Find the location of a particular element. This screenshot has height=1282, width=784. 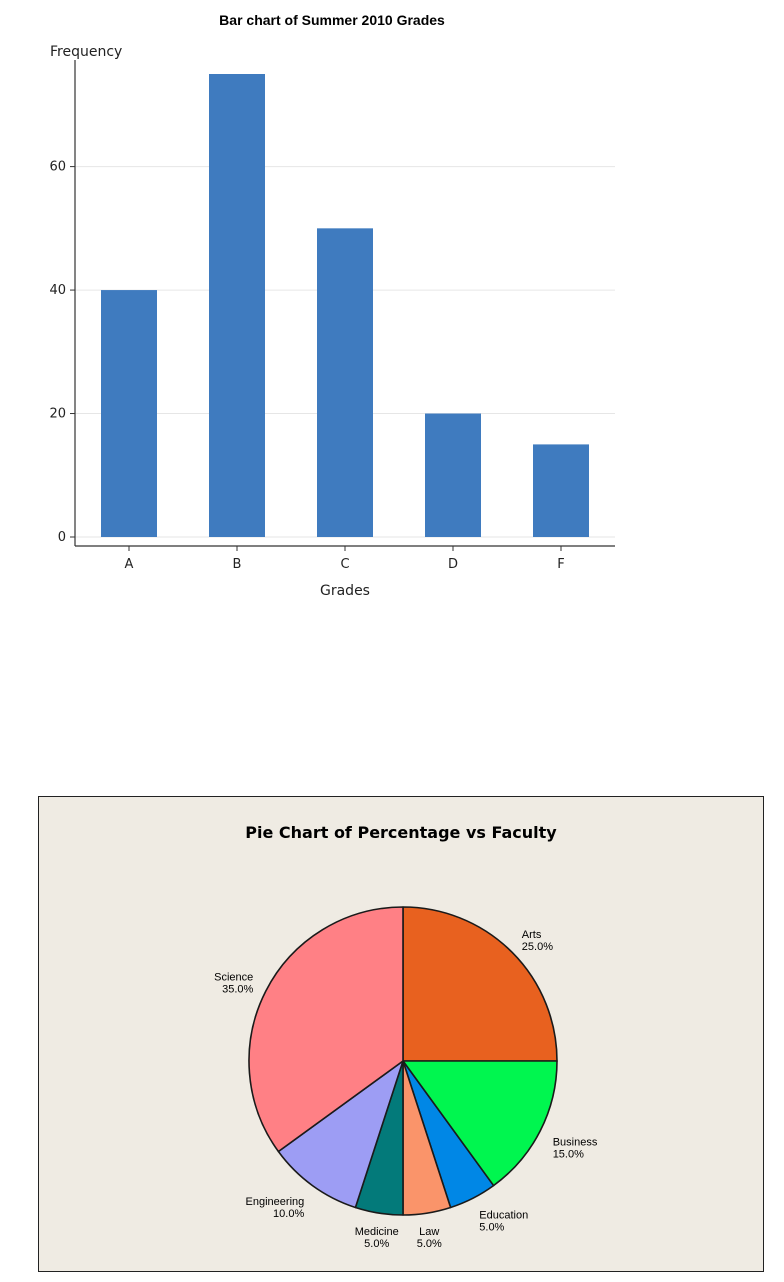

pie-chart-slices is located at coordinates (403, 1061).